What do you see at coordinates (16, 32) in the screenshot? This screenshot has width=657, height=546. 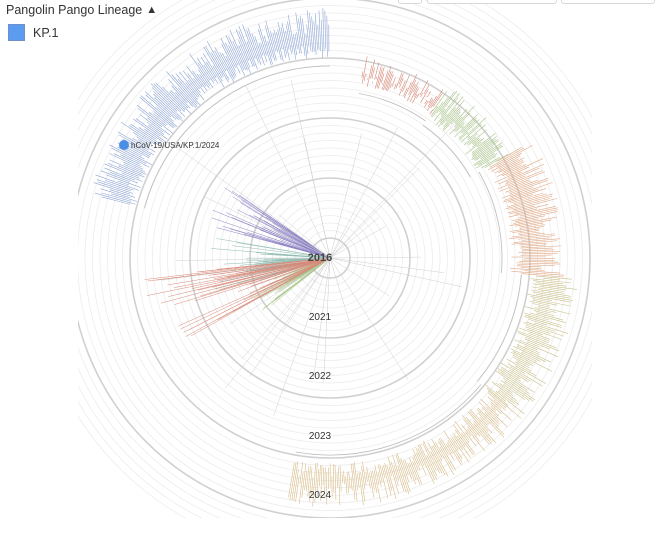 I see `legend-swatch` at bounding box center [16, 32].